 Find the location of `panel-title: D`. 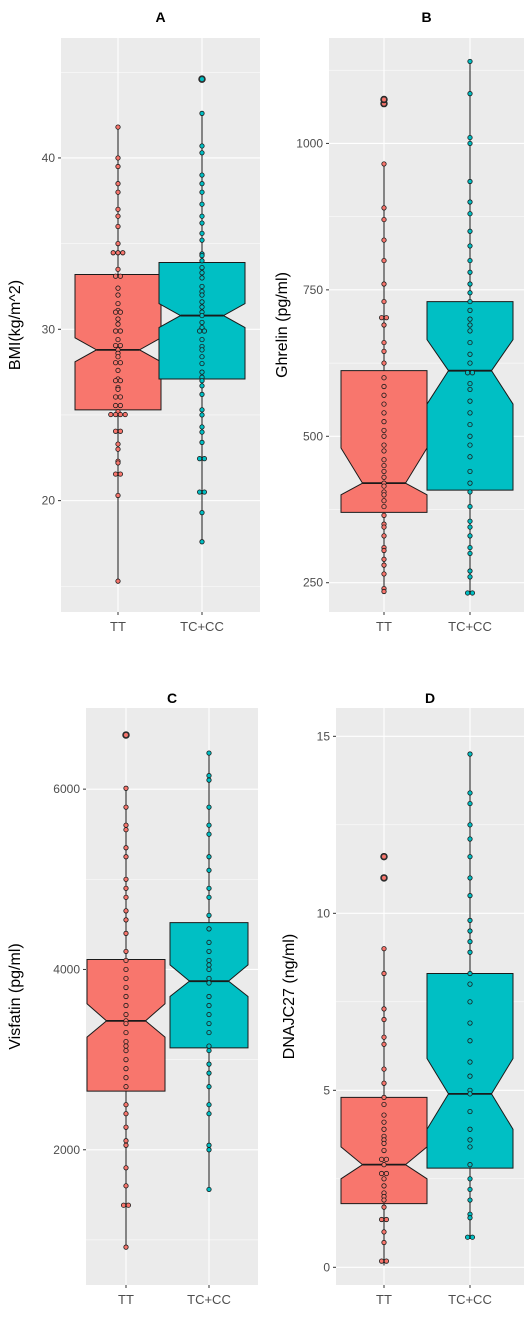

panel-title: D is located at coordinates (430, 698).